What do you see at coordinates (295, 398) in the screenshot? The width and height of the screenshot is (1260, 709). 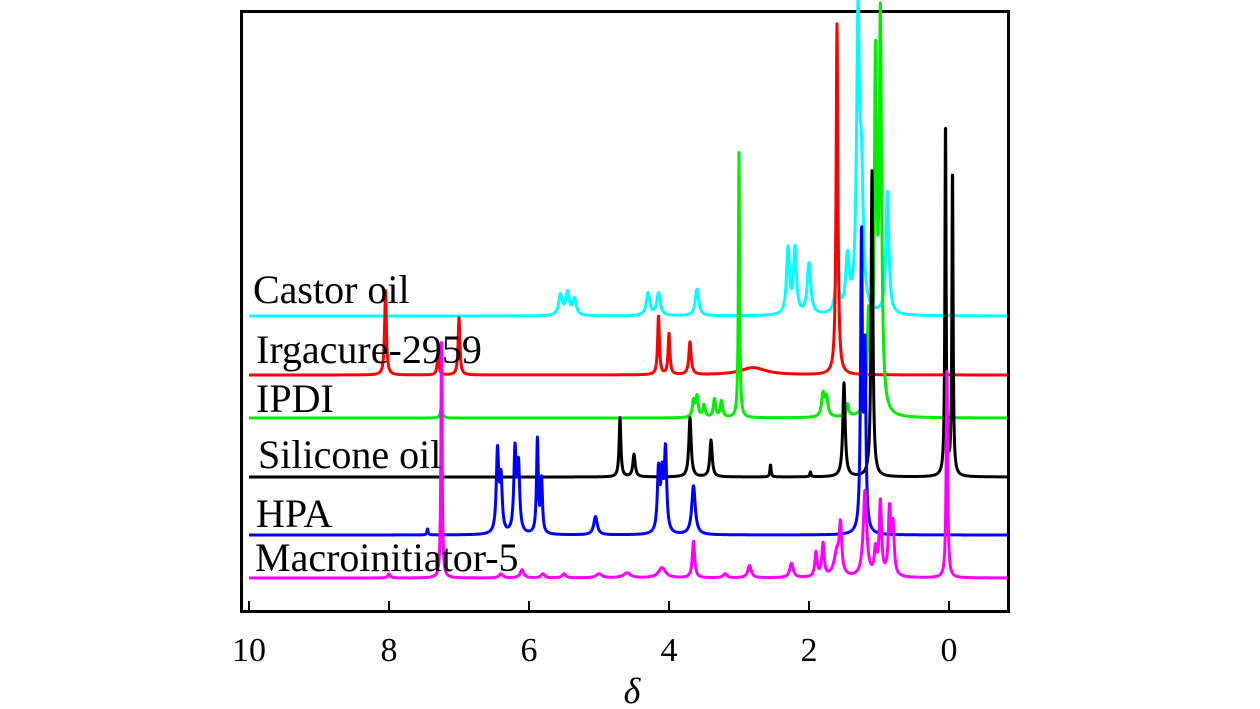 I see `series-label-ipdi: IPDI` at bounding box center [295, 398].